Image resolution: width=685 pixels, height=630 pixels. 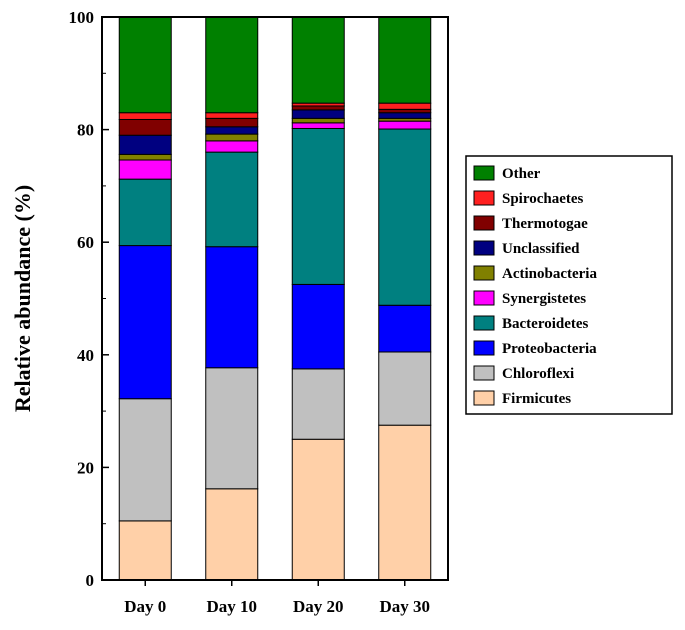 I want to click on legend-label-firmicutes: Firmicutes, so click(x=536, y=399).